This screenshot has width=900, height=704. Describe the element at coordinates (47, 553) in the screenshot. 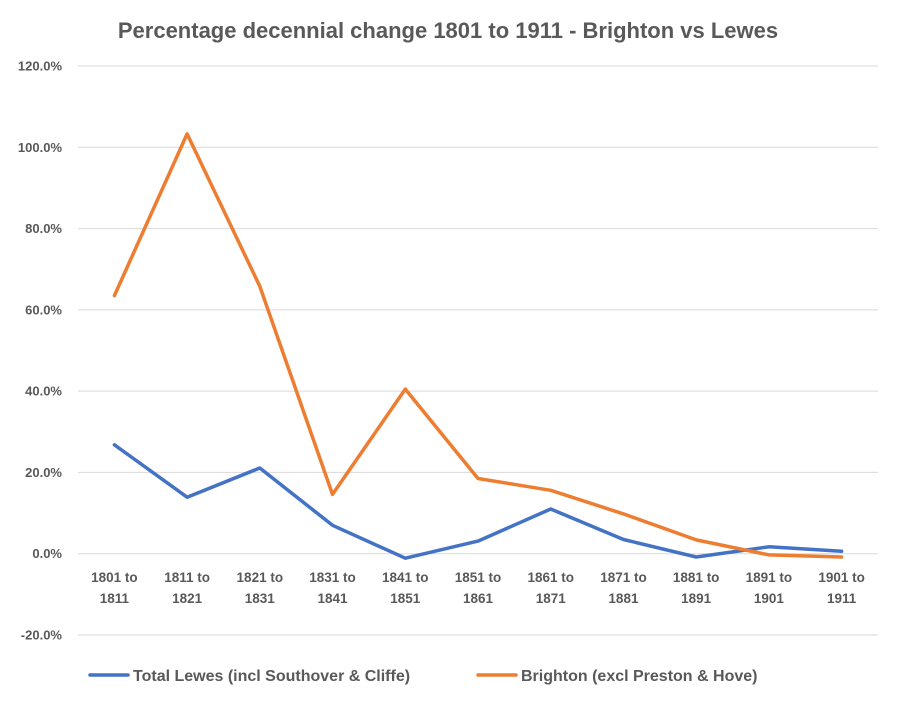

I see `y-tick-label: 0.0%` at that location.